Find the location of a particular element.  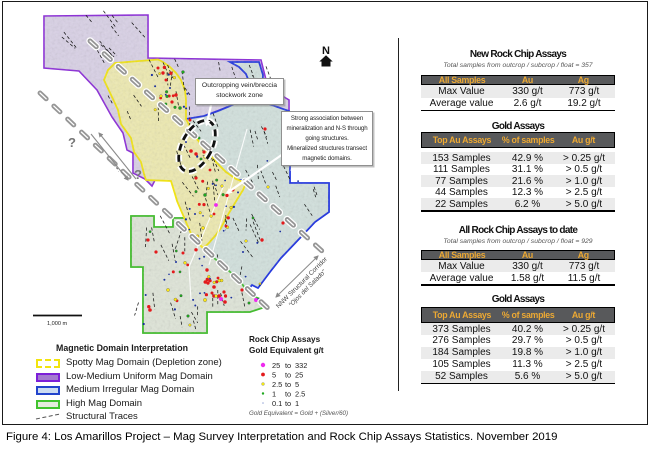

svg-text: 332 is located at coordinates (301, 365).